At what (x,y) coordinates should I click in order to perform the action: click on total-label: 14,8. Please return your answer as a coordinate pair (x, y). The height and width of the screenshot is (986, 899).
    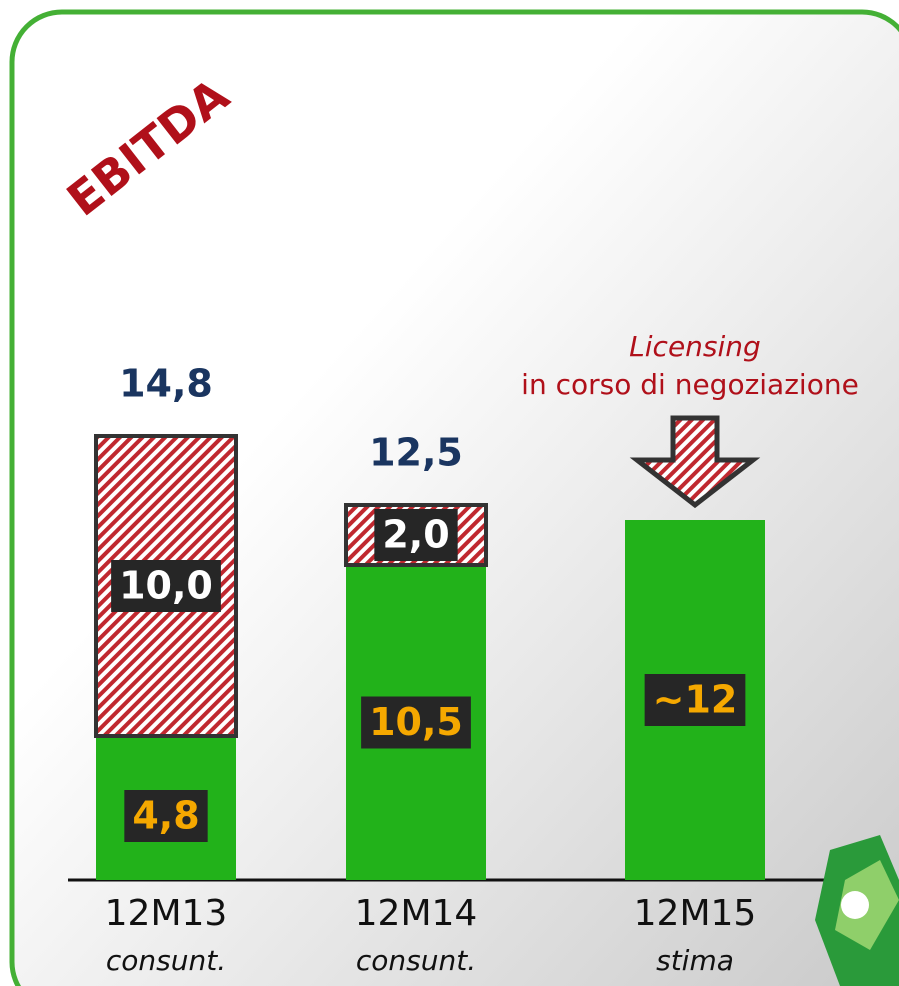
    Looking at the image, I should click on (166, 384).